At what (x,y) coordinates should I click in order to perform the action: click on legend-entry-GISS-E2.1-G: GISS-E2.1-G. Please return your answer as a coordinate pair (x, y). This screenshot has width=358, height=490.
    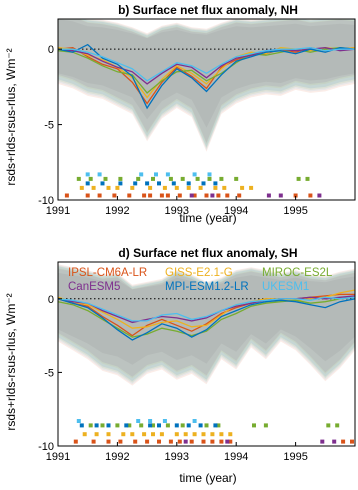
    Looking at the image, I should click on (199, 273).